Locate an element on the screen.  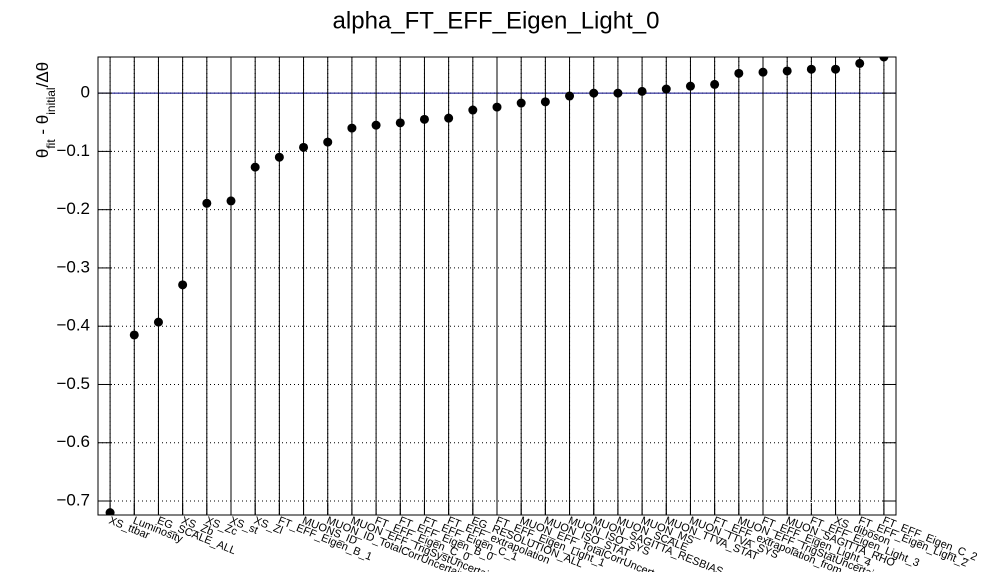
chart-title: alpha_FT_EFF_Eigen_Light_0 is located at coordinates (496, 20).